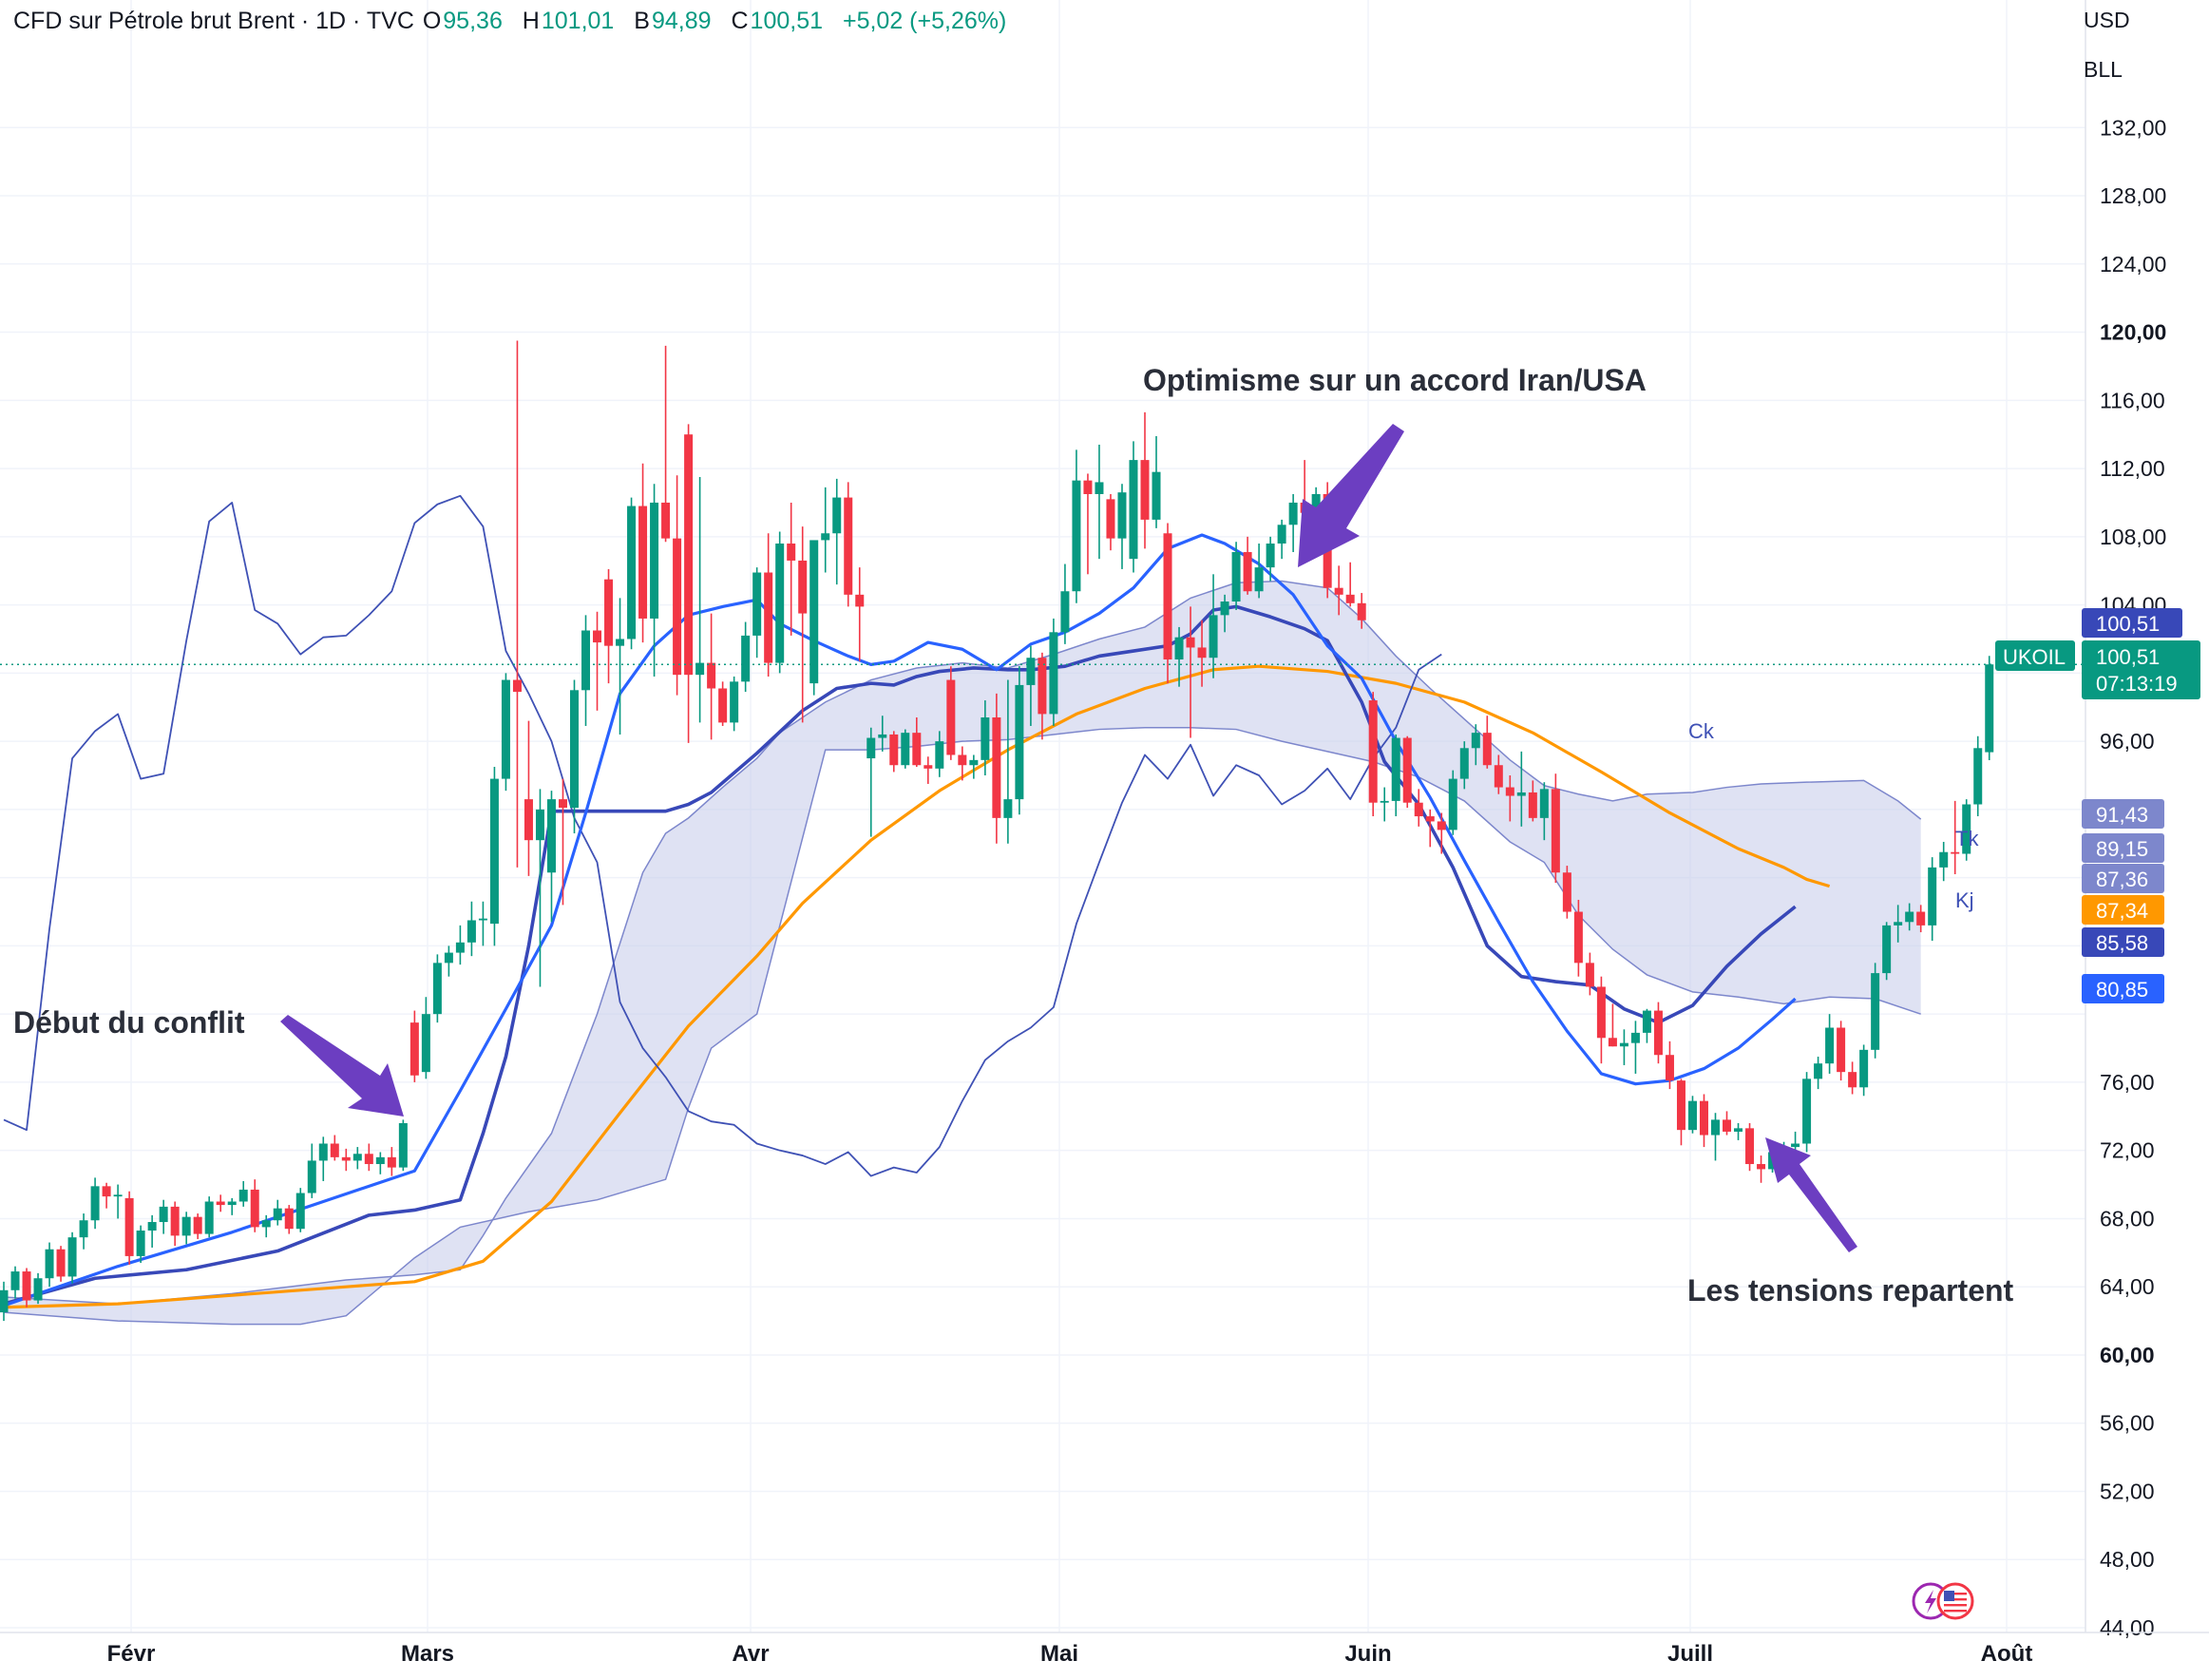 The height and width of the screenshot is (1680, 2209). Describe the element at coordinates (2107, 20) in the screenshot. I see `currency-selector: USD` at that location.